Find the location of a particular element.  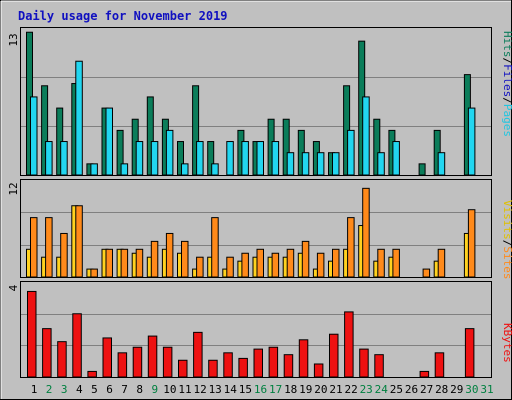

day-label: 1 is located at coordinates (34, 389).